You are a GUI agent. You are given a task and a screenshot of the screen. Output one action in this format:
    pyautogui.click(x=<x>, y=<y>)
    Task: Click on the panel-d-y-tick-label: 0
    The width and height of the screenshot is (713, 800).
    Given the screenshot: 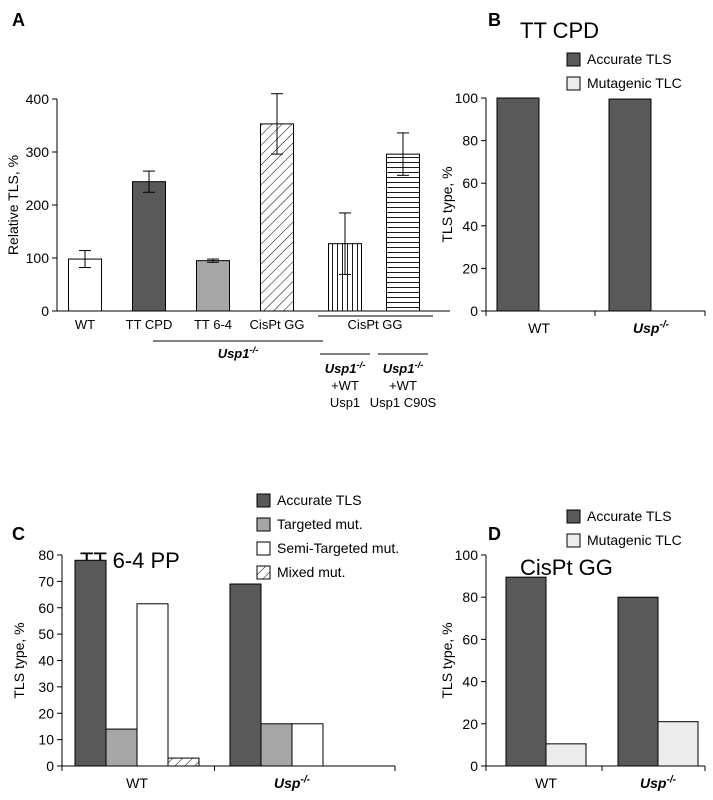 What is the action you would take?
    pyautogui.click(x=474, y=766)
    